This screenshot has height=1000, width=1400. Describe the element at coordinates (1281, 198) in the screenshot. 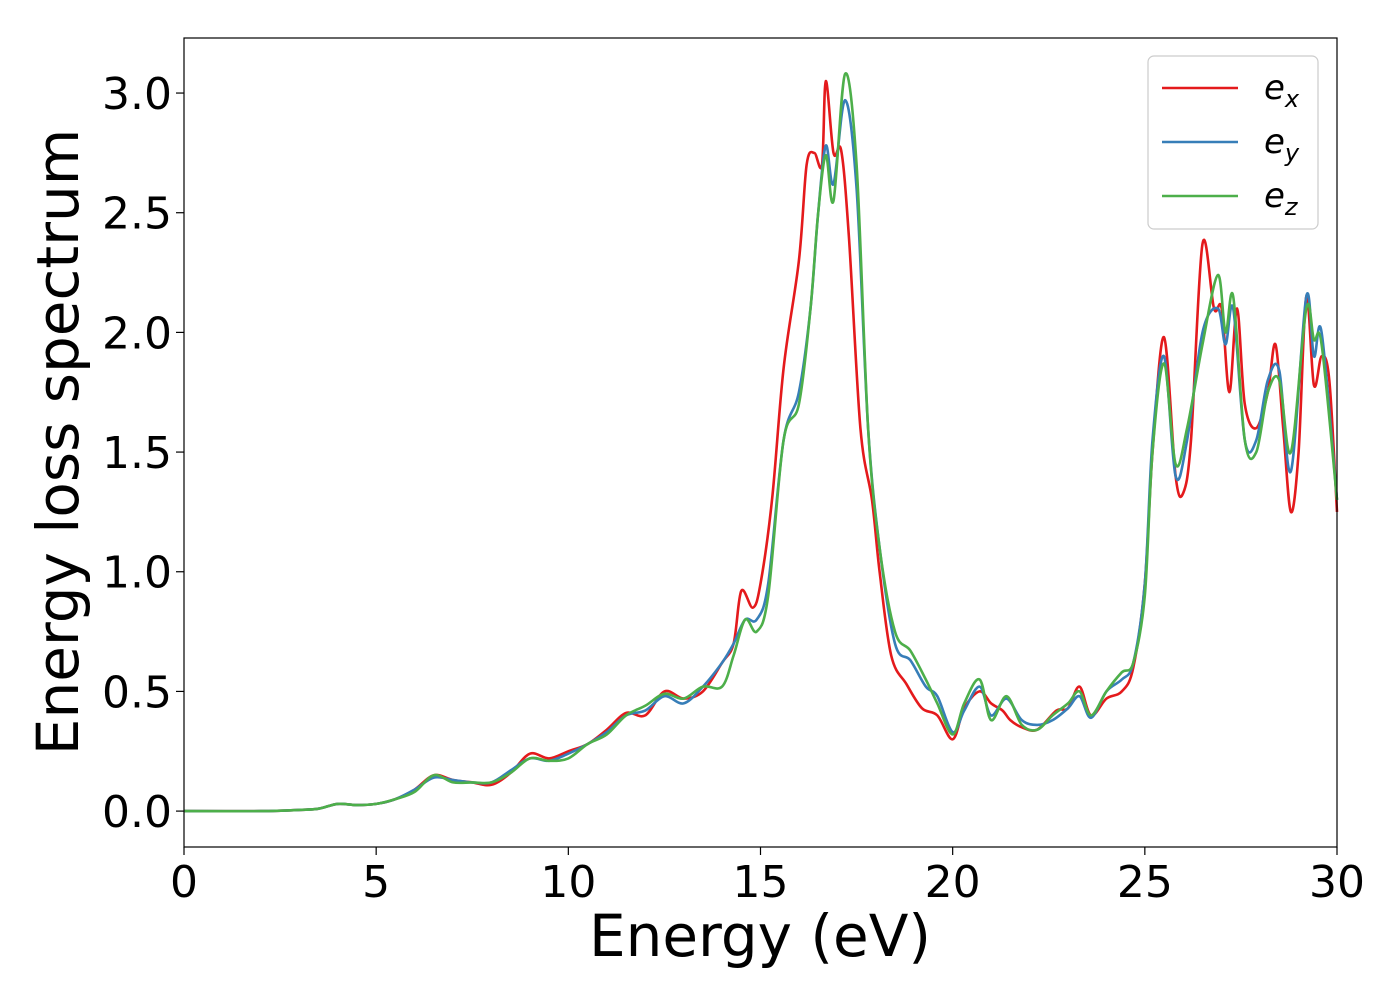

I see `legend-label-z: ez` at that location.